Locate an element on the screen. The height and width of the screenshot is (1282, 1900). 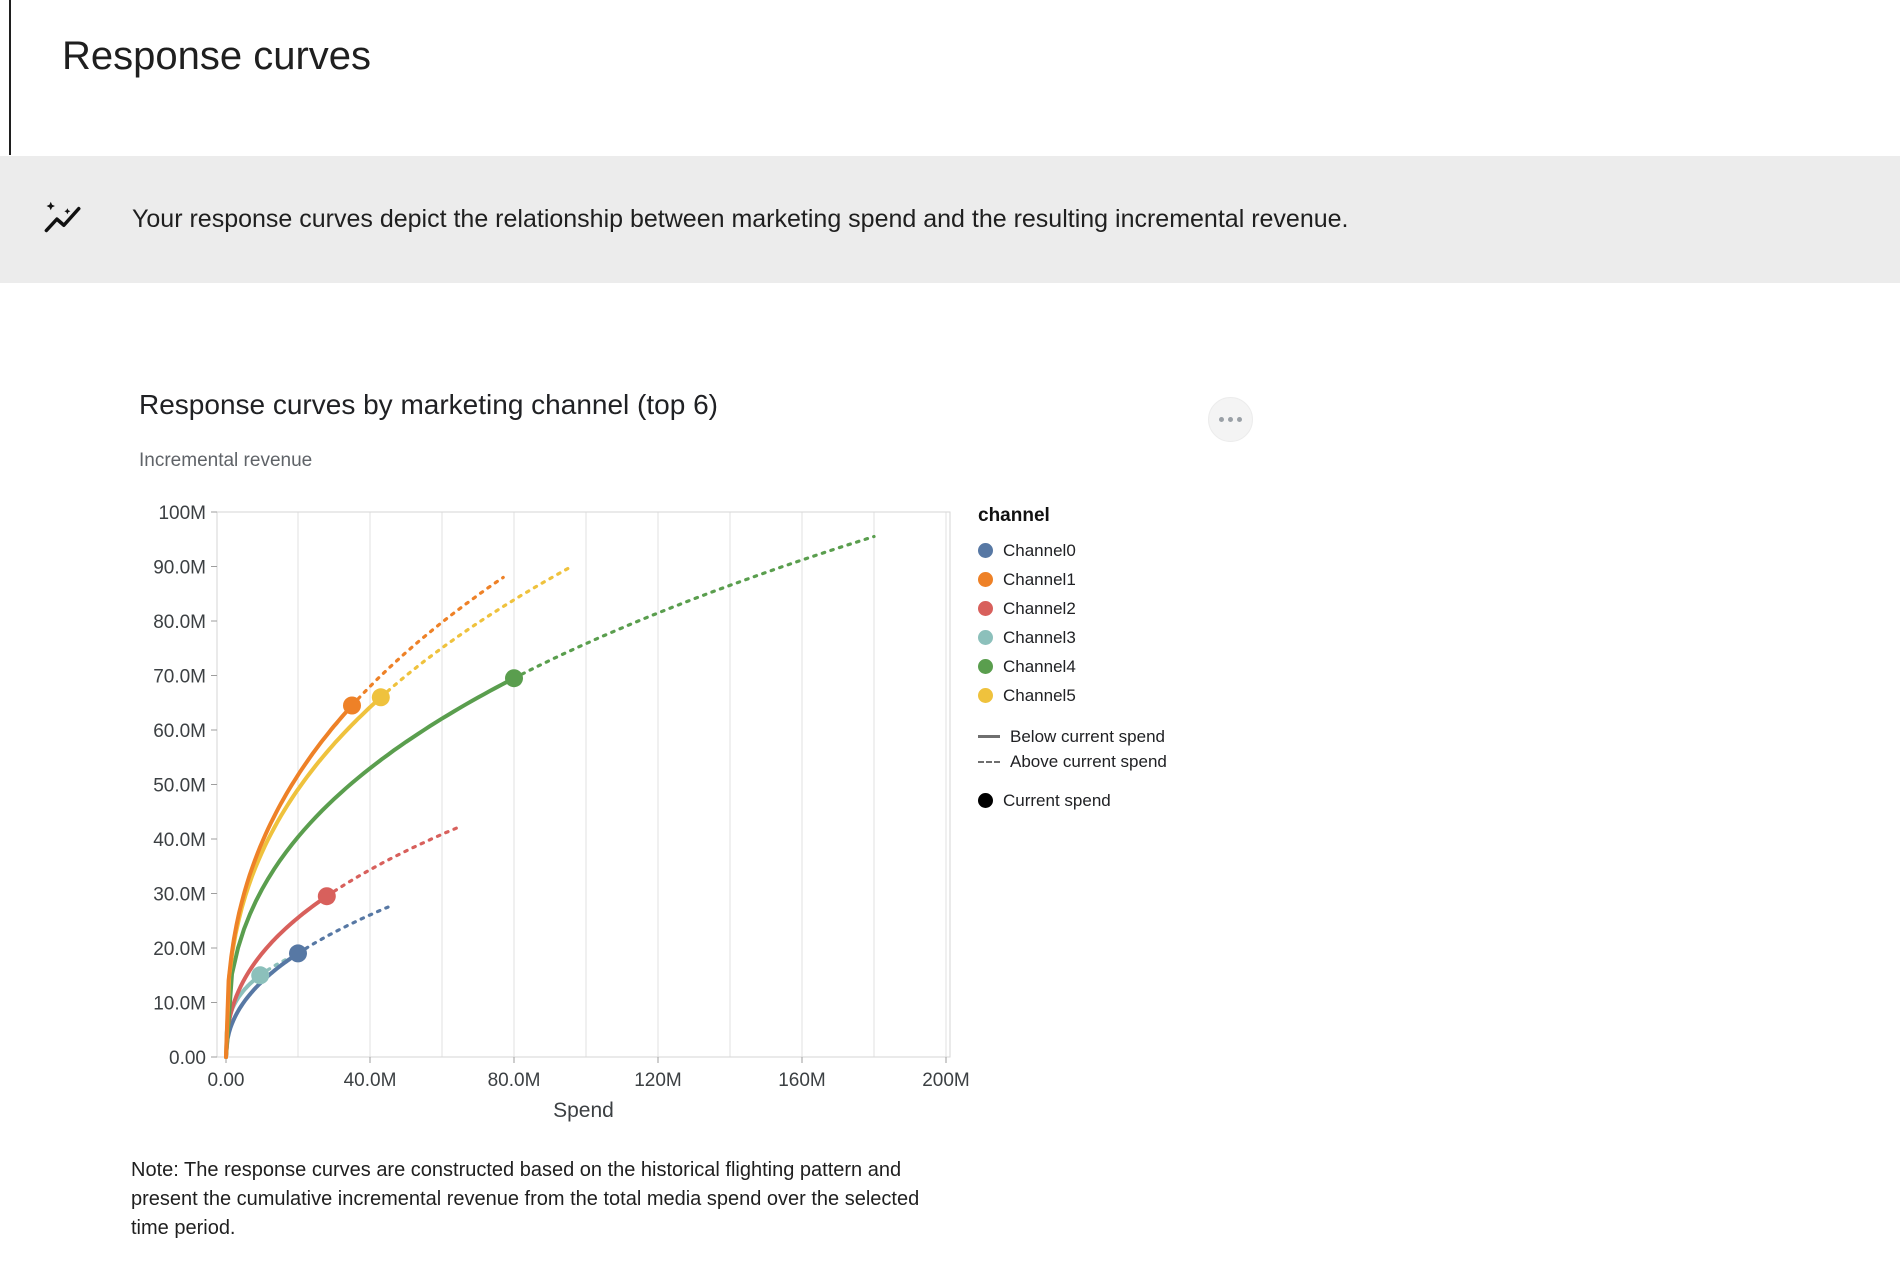
solid-line-icon is located at coordinates (989, 736).